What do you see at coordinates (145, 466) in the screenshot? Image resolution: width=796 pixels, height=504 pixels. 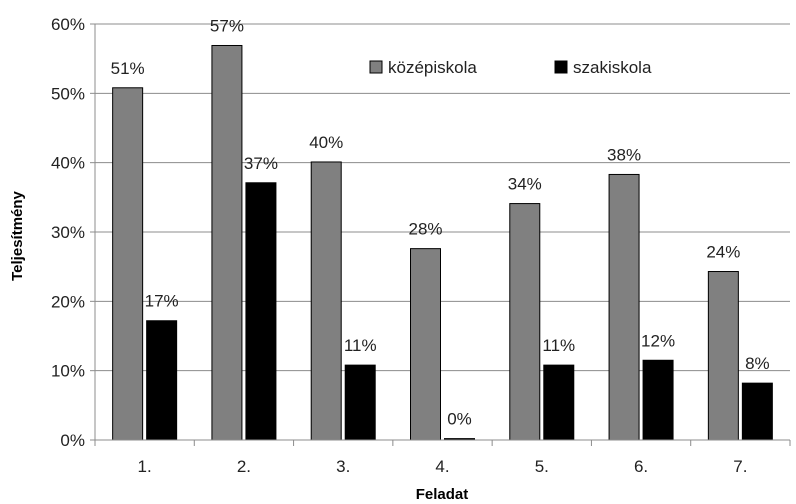 I see `x-tick-label: 1.` at bounding box center [145, 466].